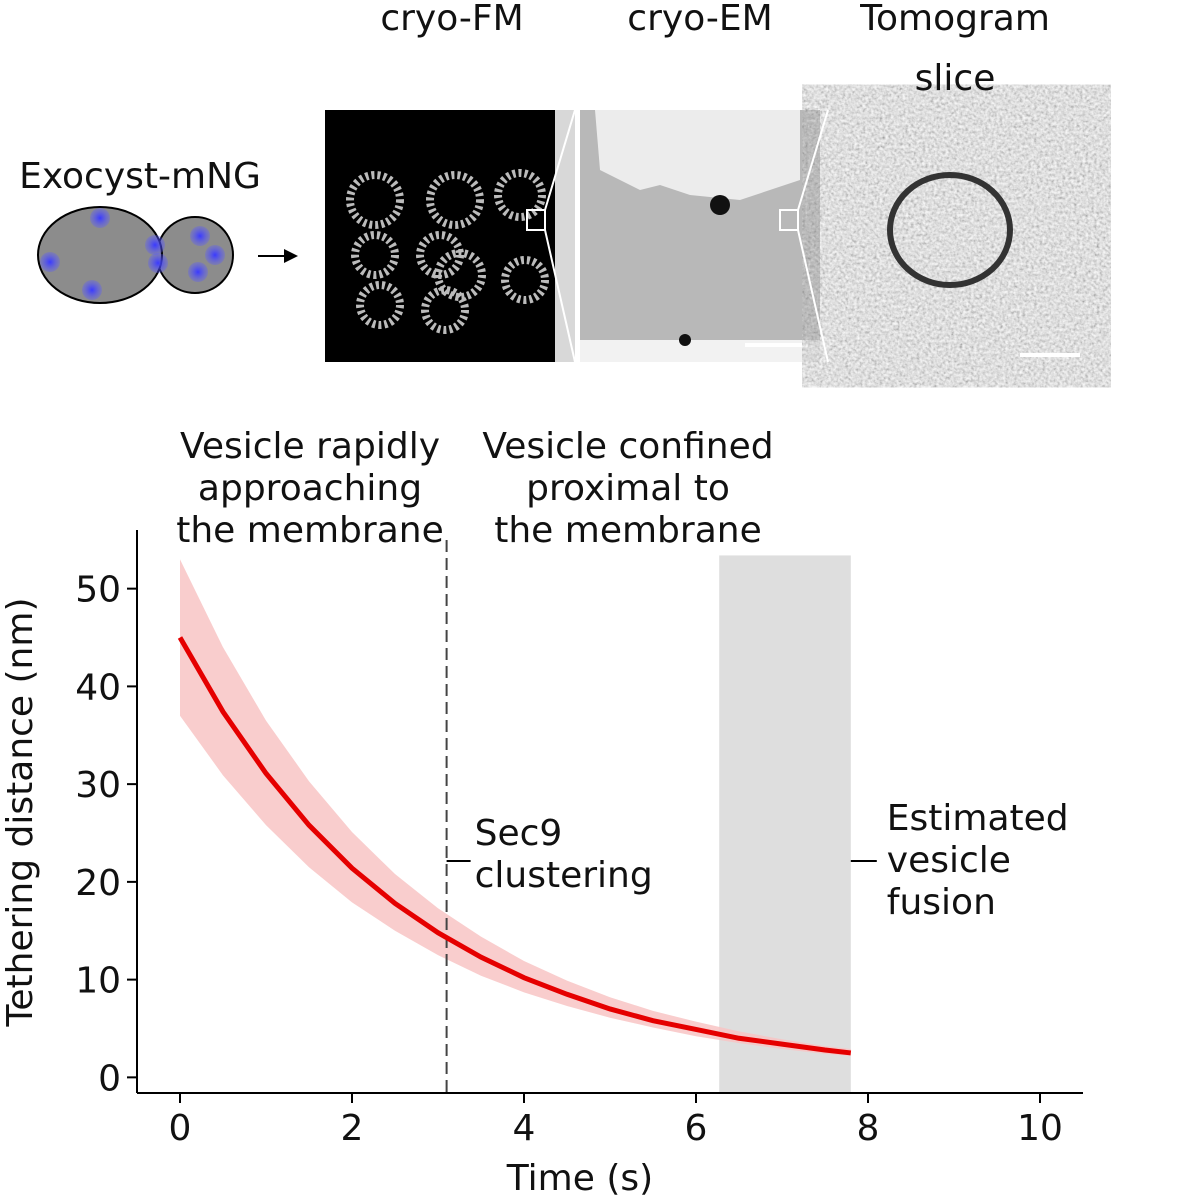 The height and width of the screenshot is (1200, 1200). I want to click on phase-label: Vesicle rapidly, so click(310, 446).